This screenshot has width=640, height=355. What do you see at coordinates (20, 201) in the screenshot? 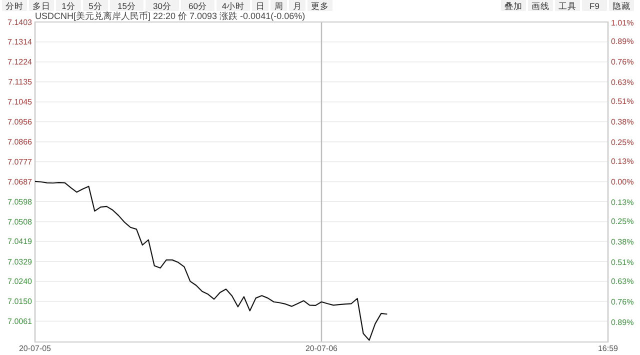
I see `y-tick-label: 7.0598` at bounding box center [20, 201].